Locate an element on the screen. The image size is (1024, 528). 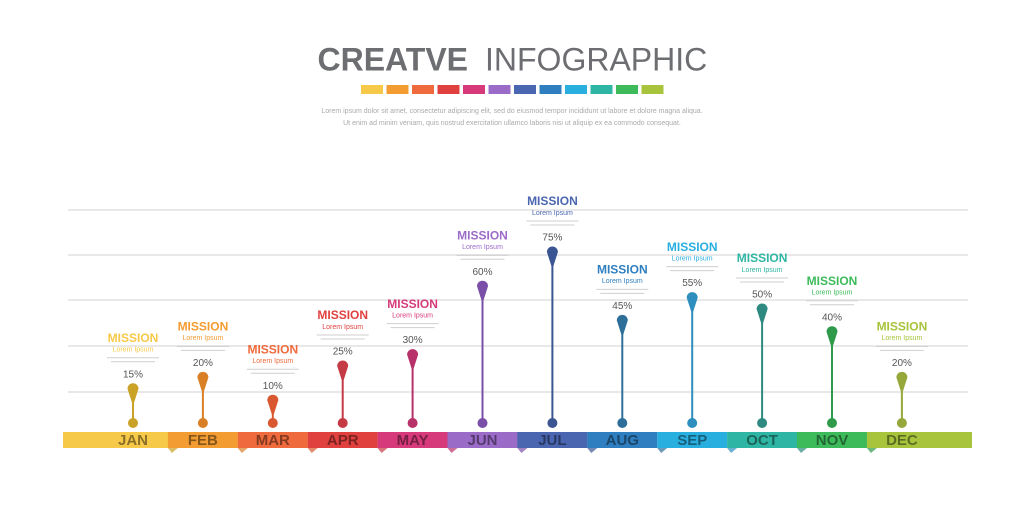
month-label: APR is located at coordinates (343, 440).